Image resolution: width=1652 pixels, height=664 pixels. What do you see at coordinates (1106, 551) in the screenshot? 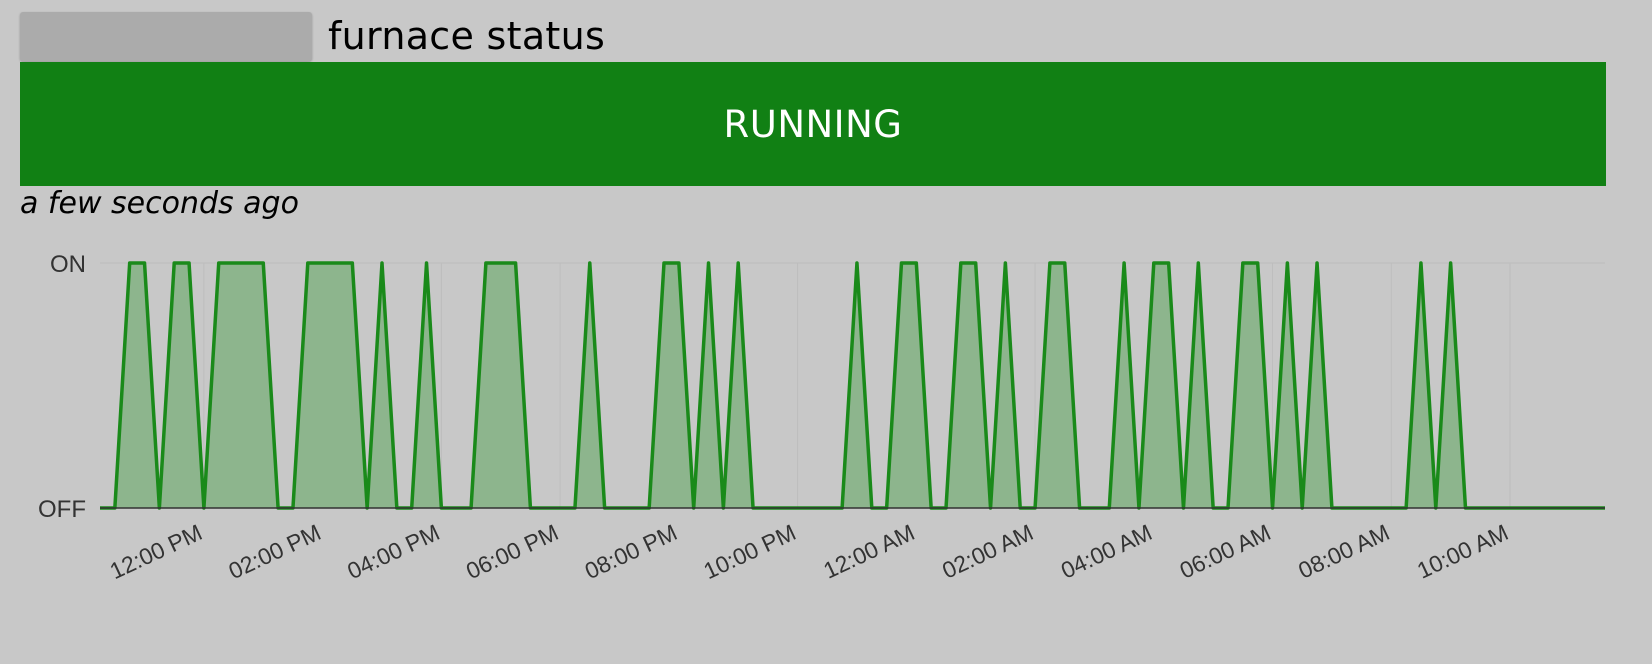
I see `x-tick-label-8: 04:00 AM` at bounding box center [1106, 551].